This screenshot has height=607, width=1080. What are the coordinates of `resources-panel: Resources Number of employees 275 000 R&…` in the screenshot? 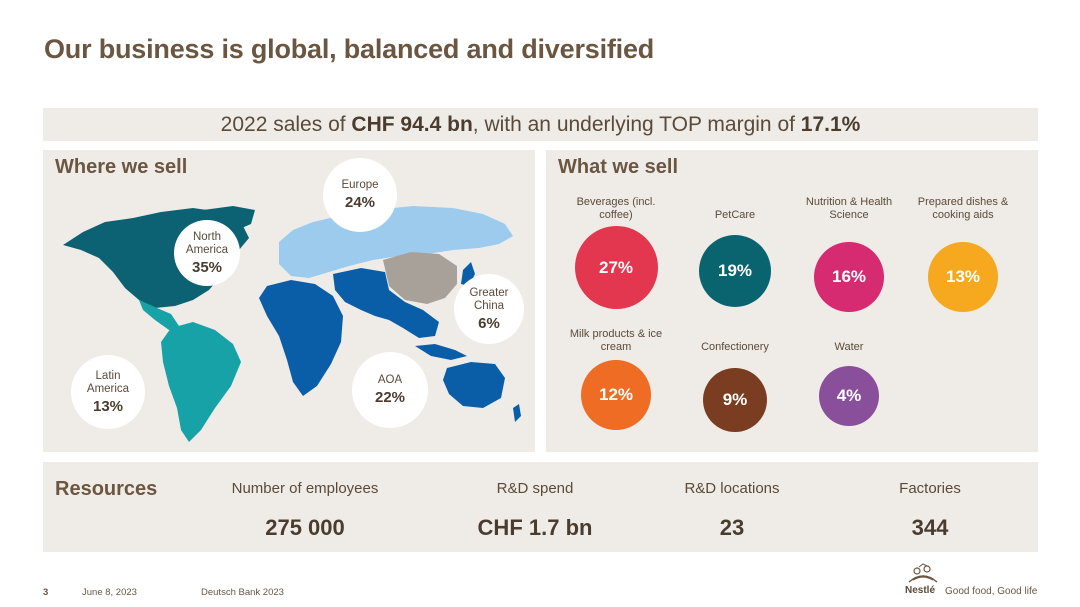 It's located at (540, 507).